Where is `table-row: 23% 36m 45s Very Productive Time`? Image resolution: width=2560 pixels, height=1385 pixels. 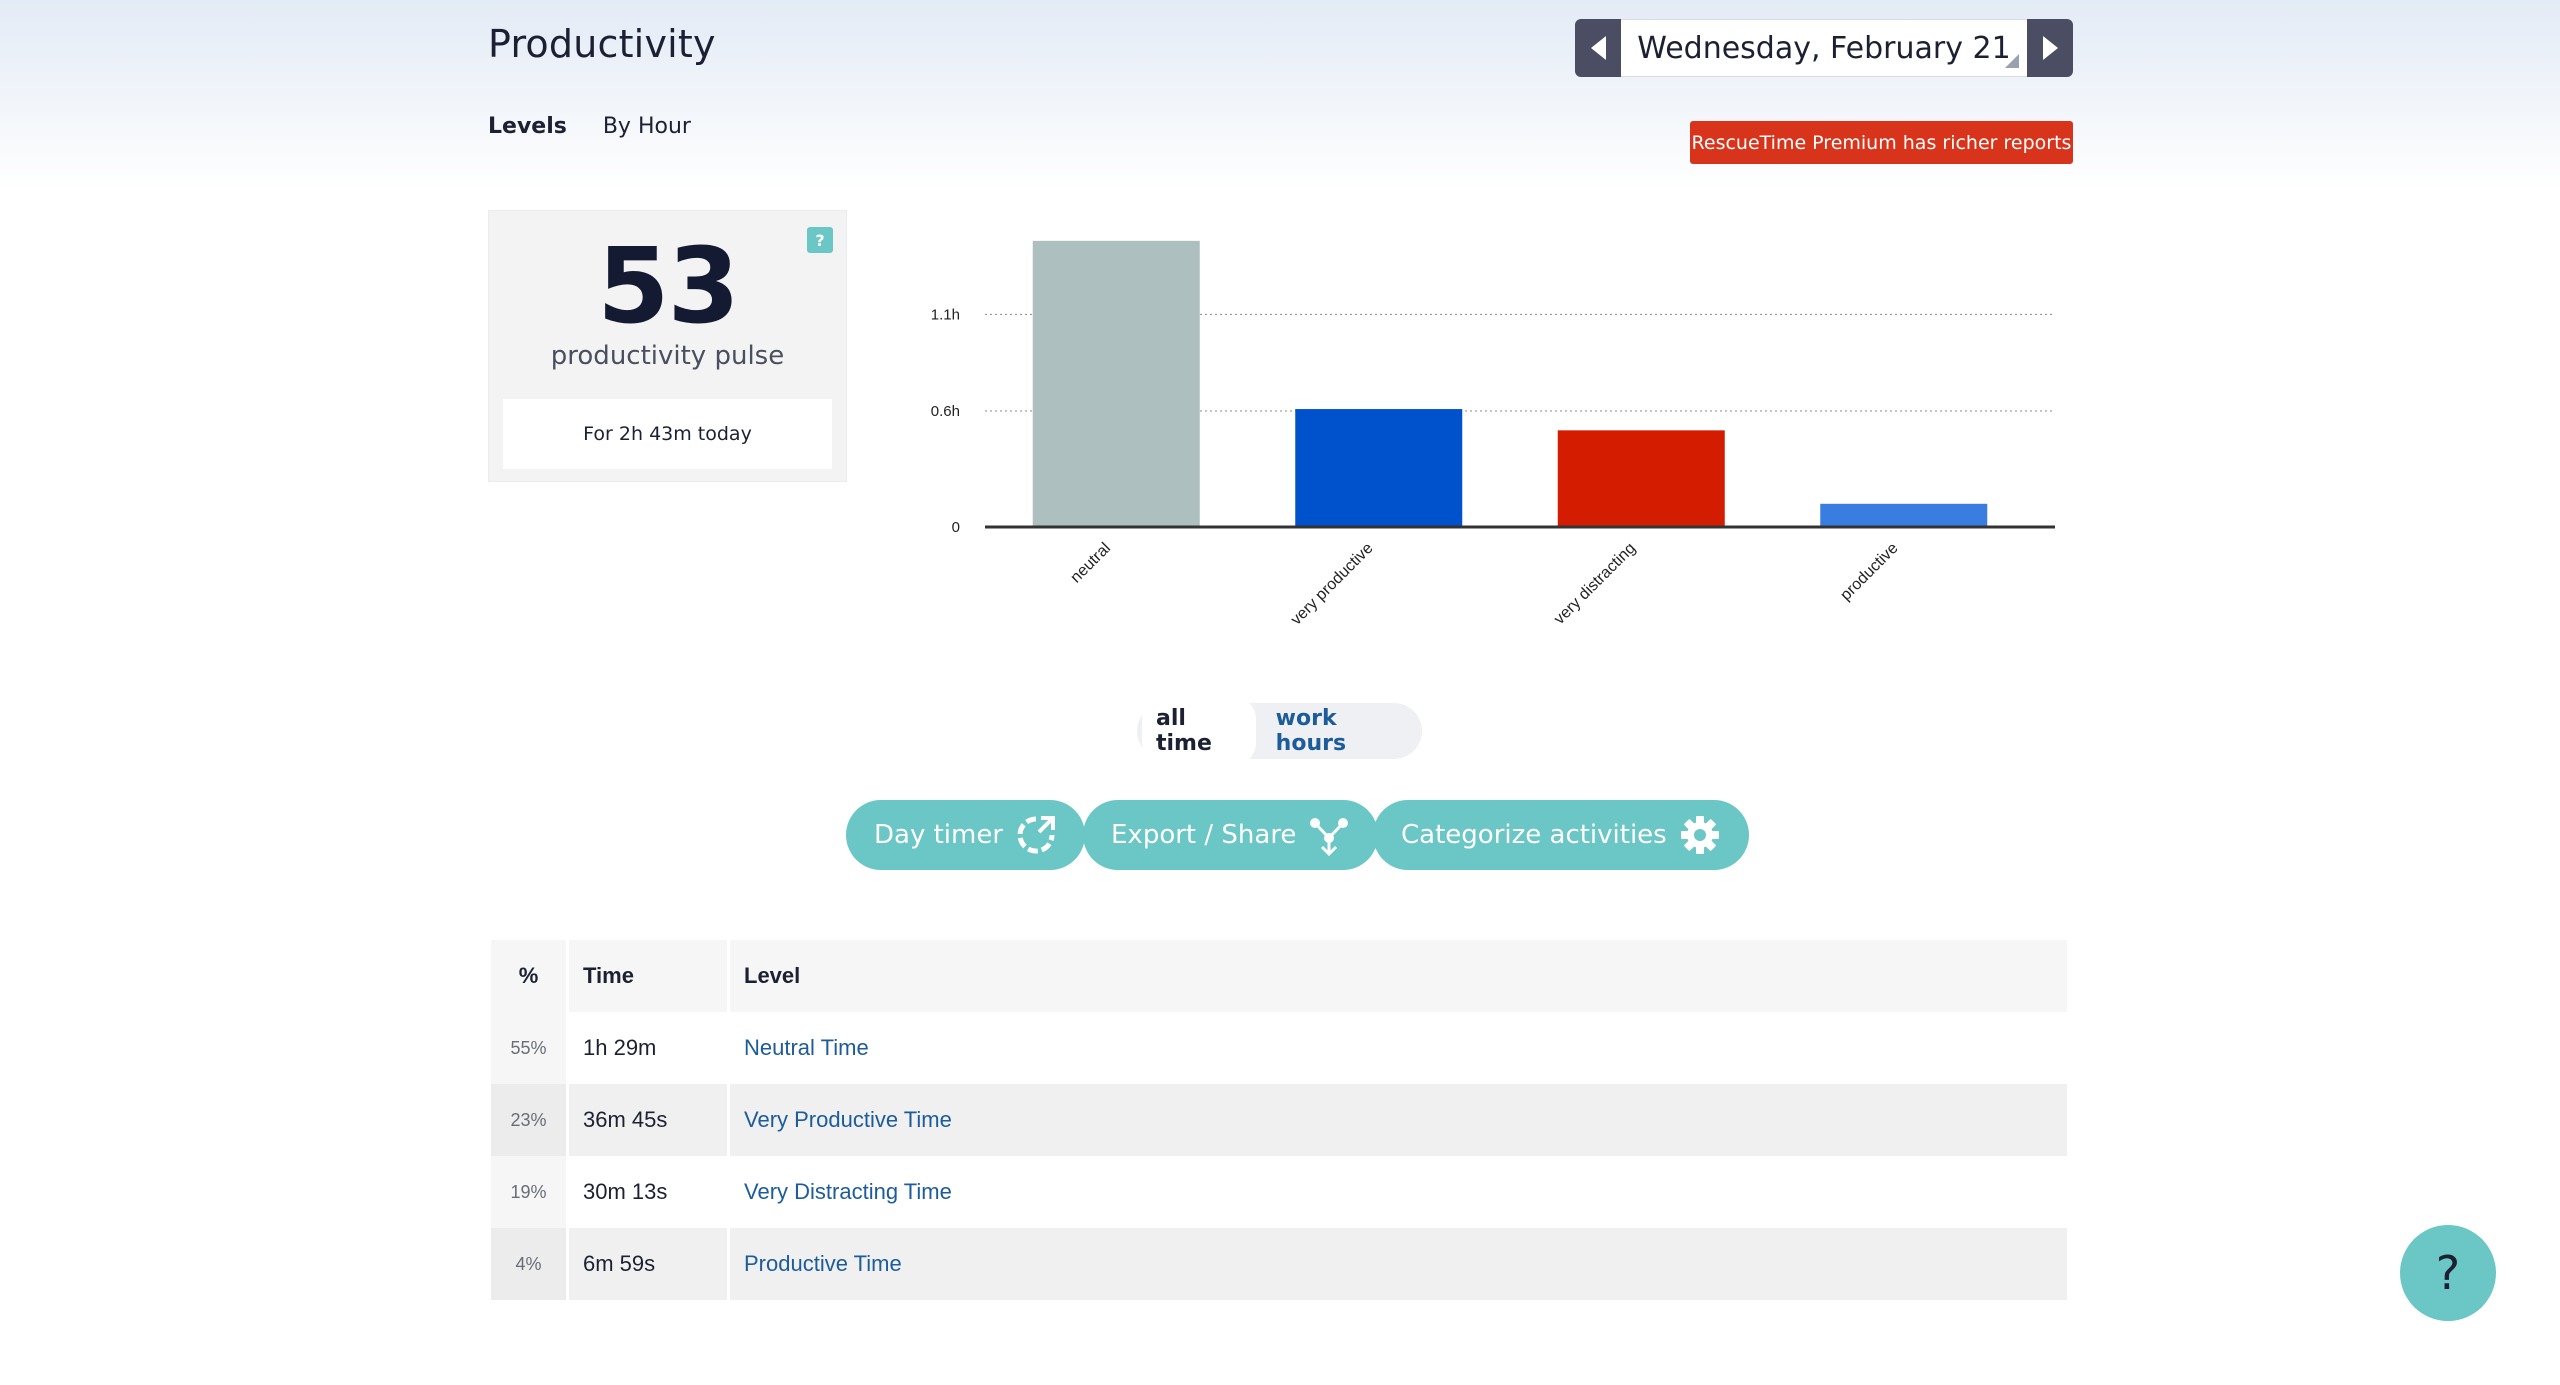 table-row: 23% 36m 45s Very Productive Time is located at coordinates (1279, 1120).